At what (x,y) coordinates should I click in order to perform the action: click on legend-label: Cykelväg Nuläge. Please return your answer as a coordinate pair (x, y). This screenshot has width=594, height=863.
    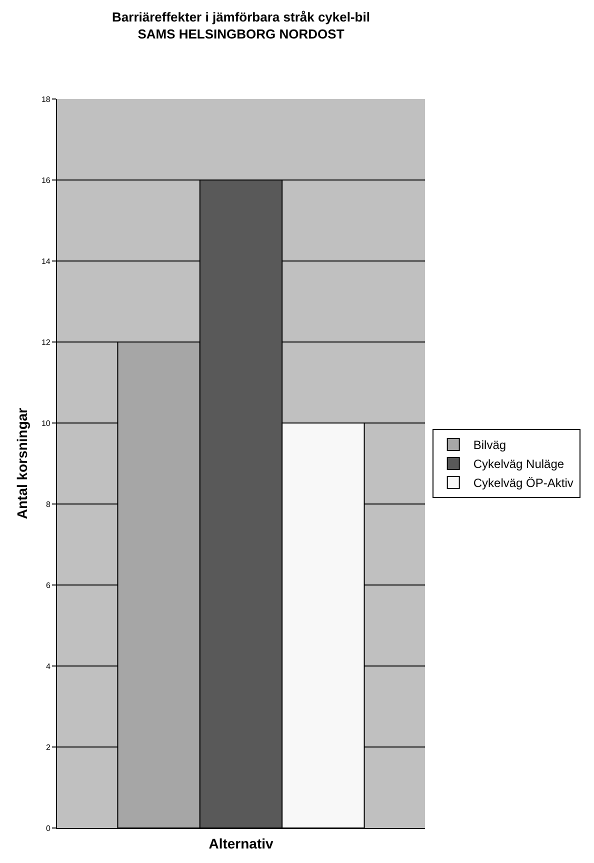
    Looking at the image, I should click on (518, 464).